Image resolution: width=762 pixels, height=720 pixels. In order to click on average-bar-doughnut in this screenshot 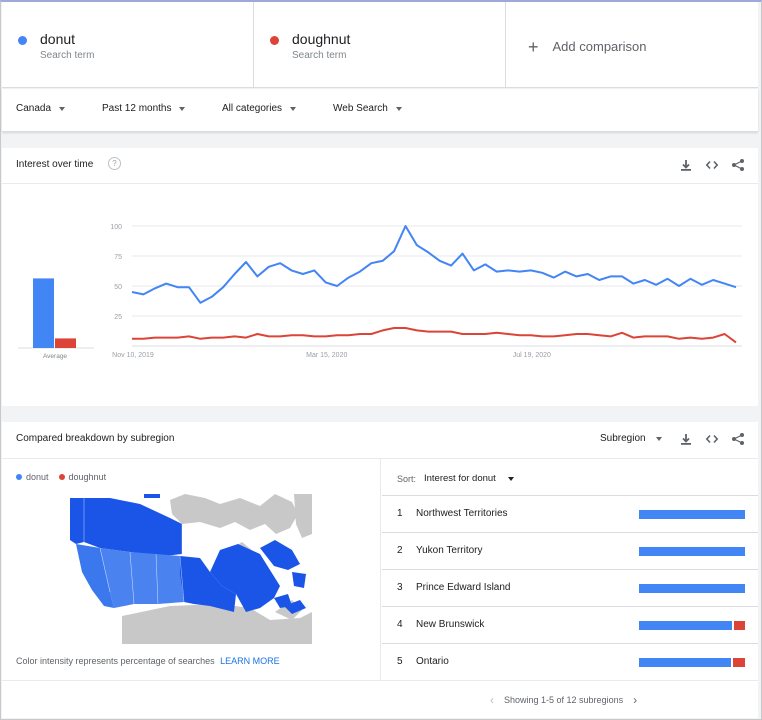, I will do `click(65, 343)`.